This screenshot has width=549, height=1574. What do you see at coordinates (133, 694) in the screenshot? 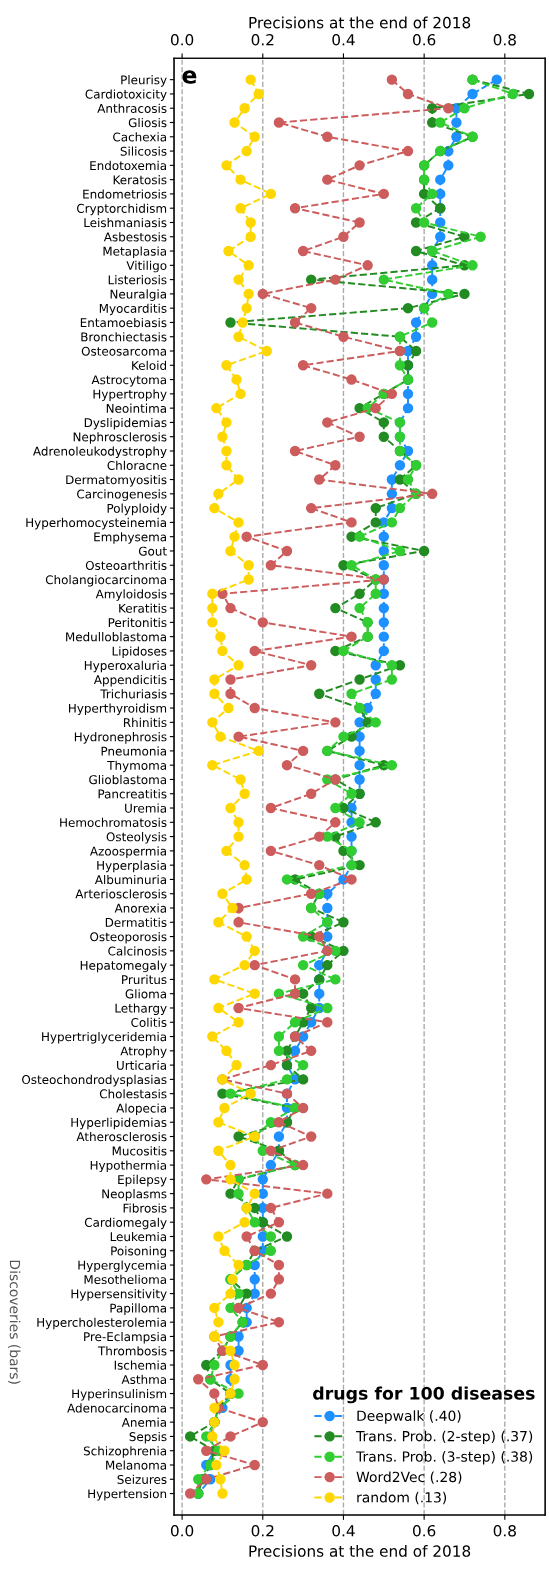
I see `y-tick-label: Trichuriasis` at bounding box center [133, 694].